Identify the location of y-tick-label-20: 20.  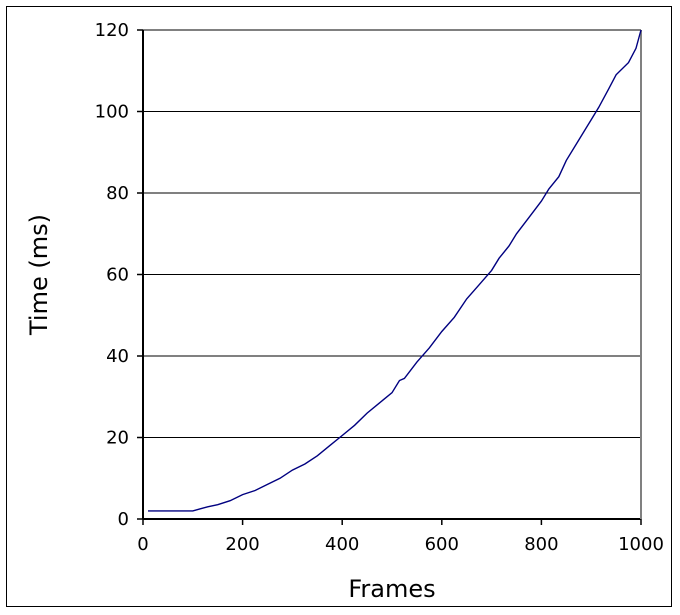
(117, 438).